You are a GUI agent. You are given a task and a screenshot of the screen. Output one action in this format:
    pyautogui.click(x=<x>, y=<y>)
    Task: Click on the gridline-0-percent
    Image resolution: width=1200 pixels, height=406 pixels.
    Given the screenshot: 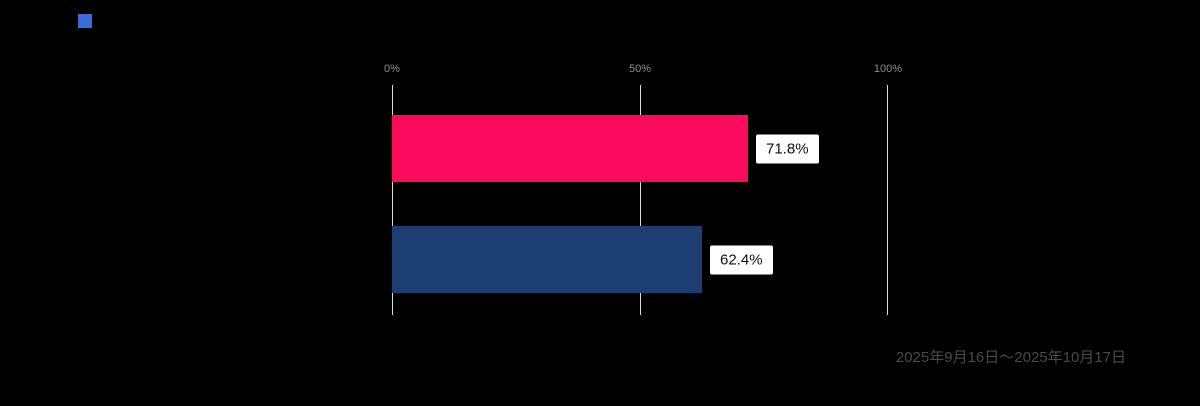 What is the action you would take?
    pyautogui.click(x=392, y=200)
    